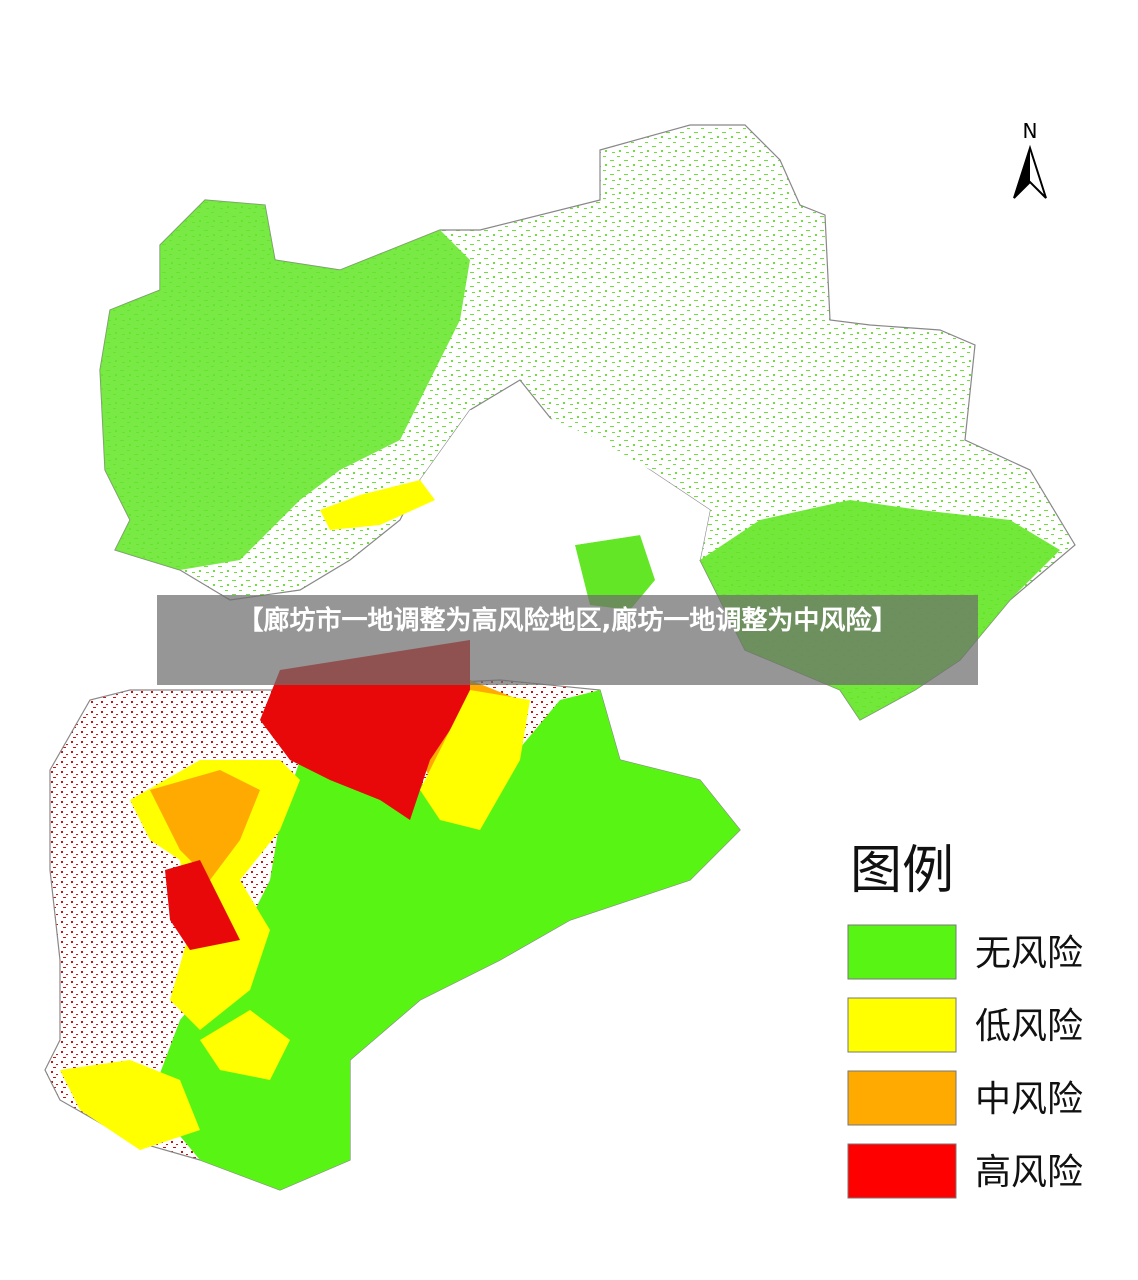  I want to click on legend-label: 无风险, so click(1029, 953).